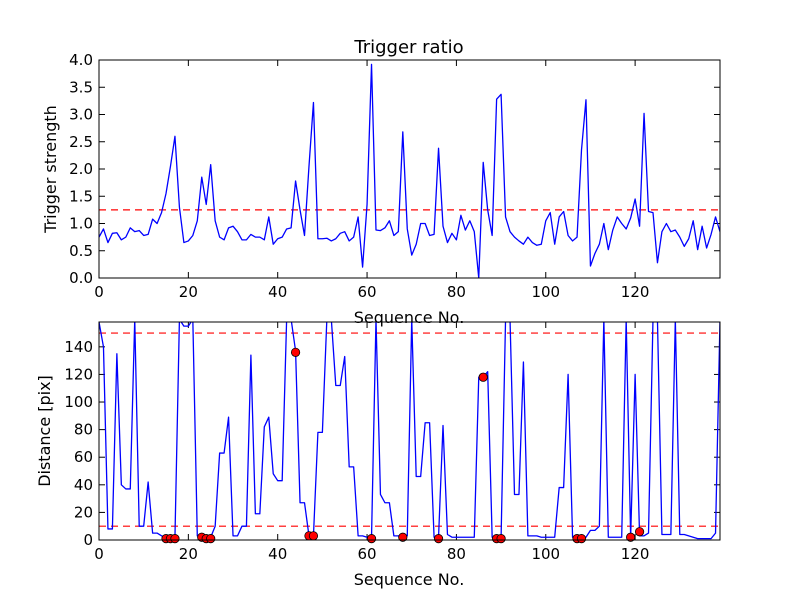  Describe the element at coordinates (88, 540) in the screenshot. I see `y-tick-label: 0` at that location.